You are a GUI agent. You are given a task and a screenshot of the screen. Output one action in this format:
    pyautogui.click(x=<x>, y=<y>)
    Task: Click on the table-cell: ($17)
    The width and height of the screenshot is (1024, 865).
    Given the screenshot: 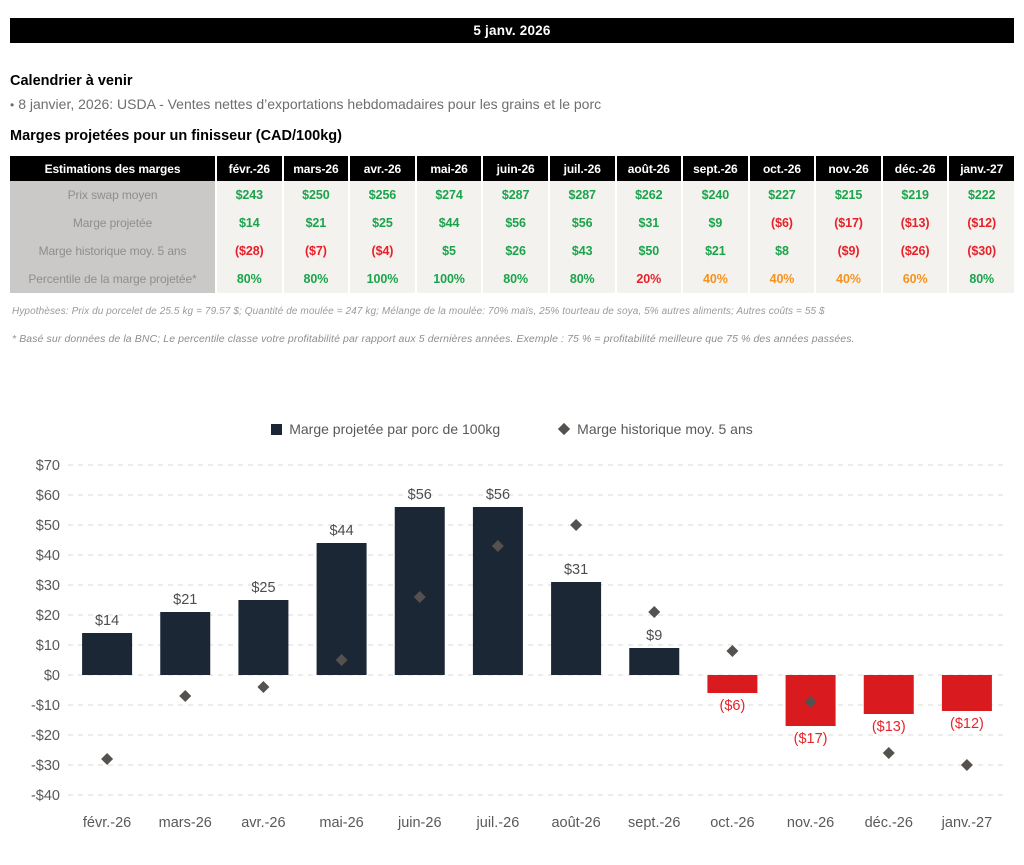 What is the action you would take?
    pyautogui.click(x=848, y=223)
    